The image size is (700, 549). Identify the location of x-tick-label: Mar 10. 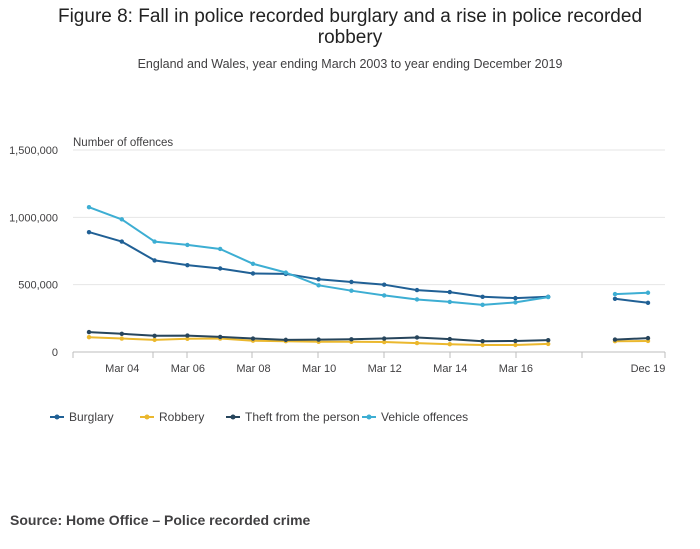
(319, 369).